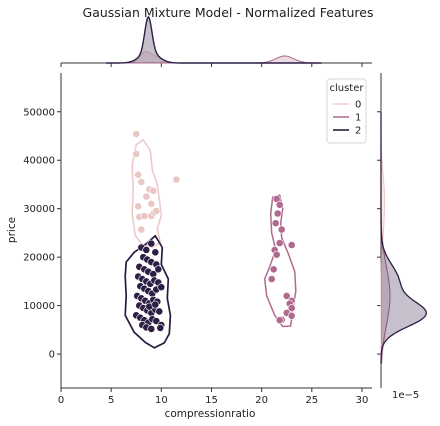 This screenshot has height=426, width=440. Describe the element at coordinates (362, 400) in the screenshot. I see `x-tick-label: 30` at that location.